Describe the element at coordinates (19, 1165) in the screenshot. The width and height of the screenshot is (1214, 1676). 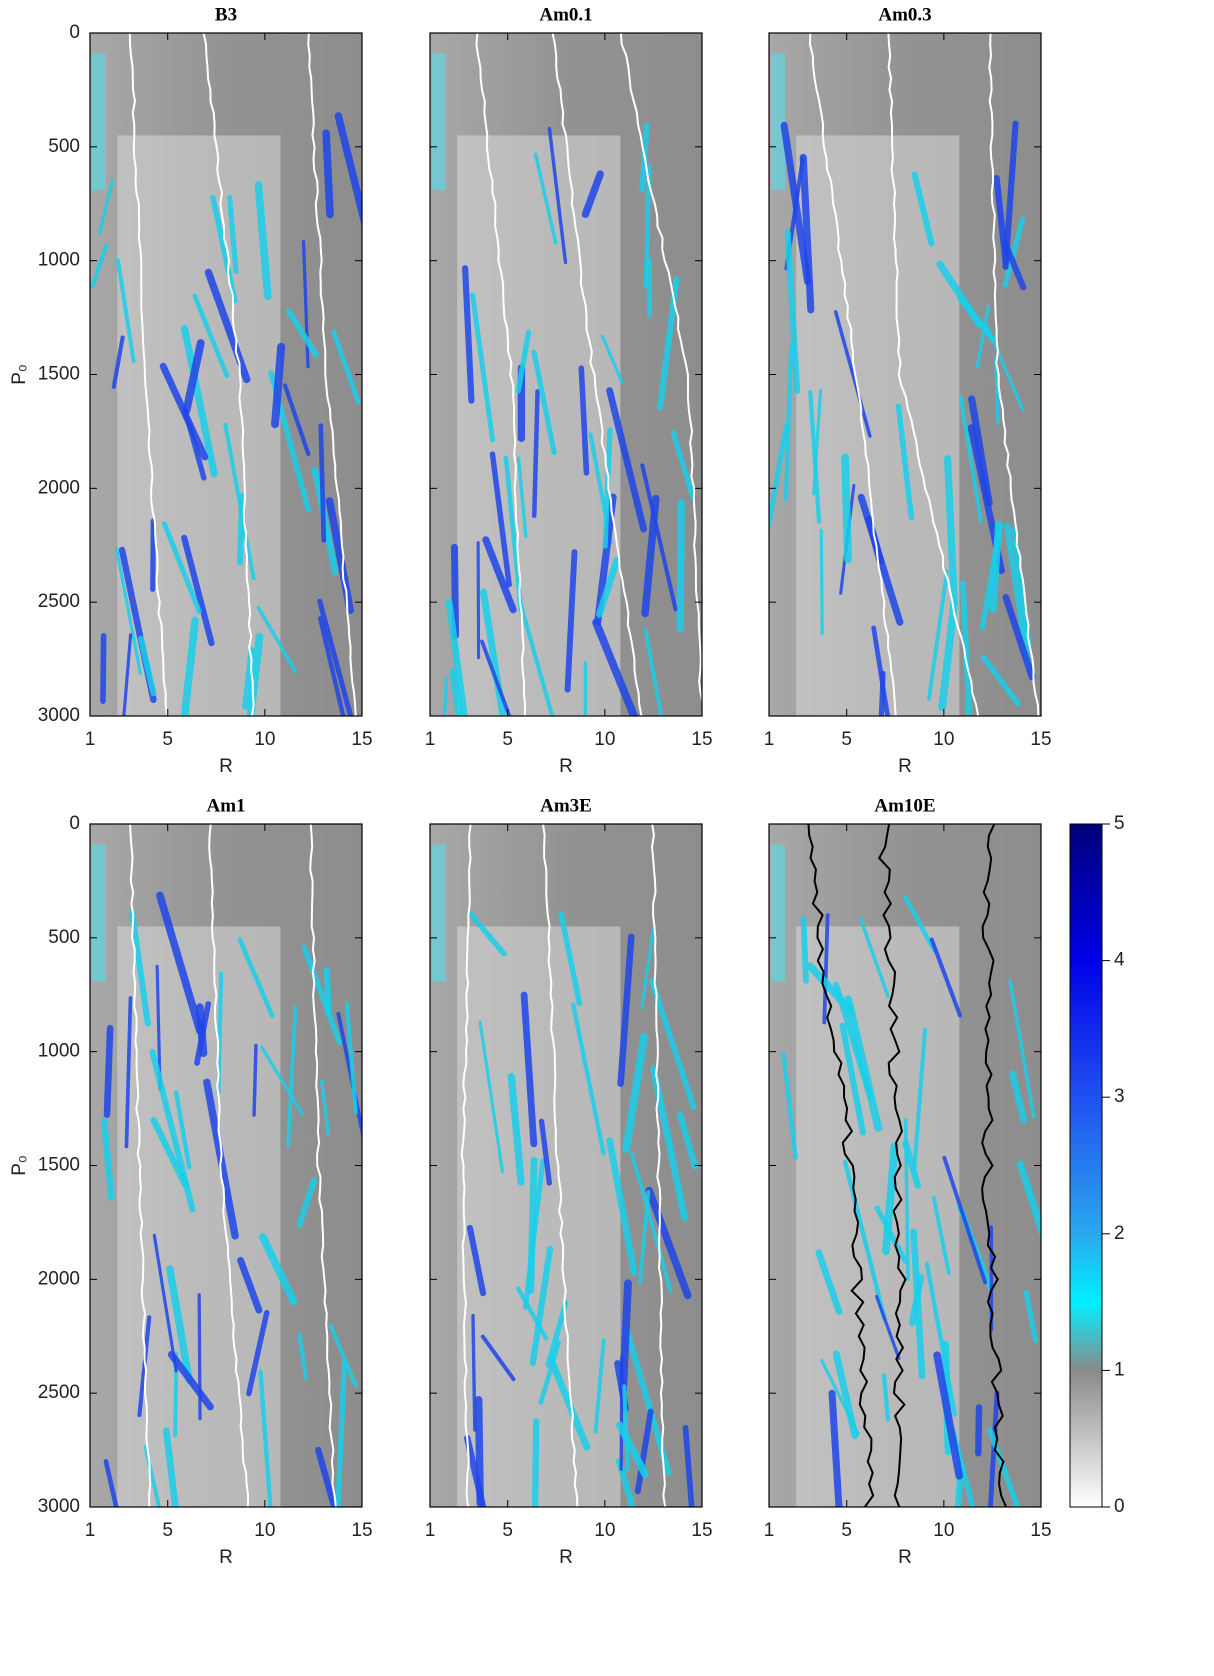
I see `y-axis-label: P₀` at that location.